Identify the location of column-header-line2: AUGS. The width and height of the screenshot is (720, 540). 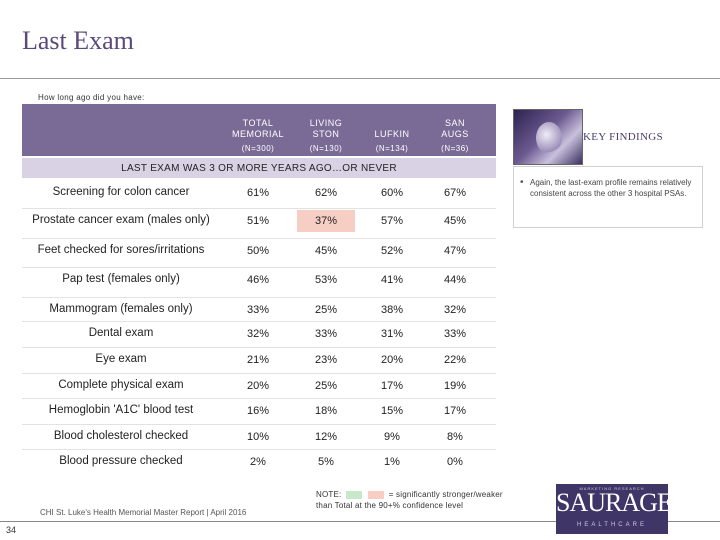
(455, 134).